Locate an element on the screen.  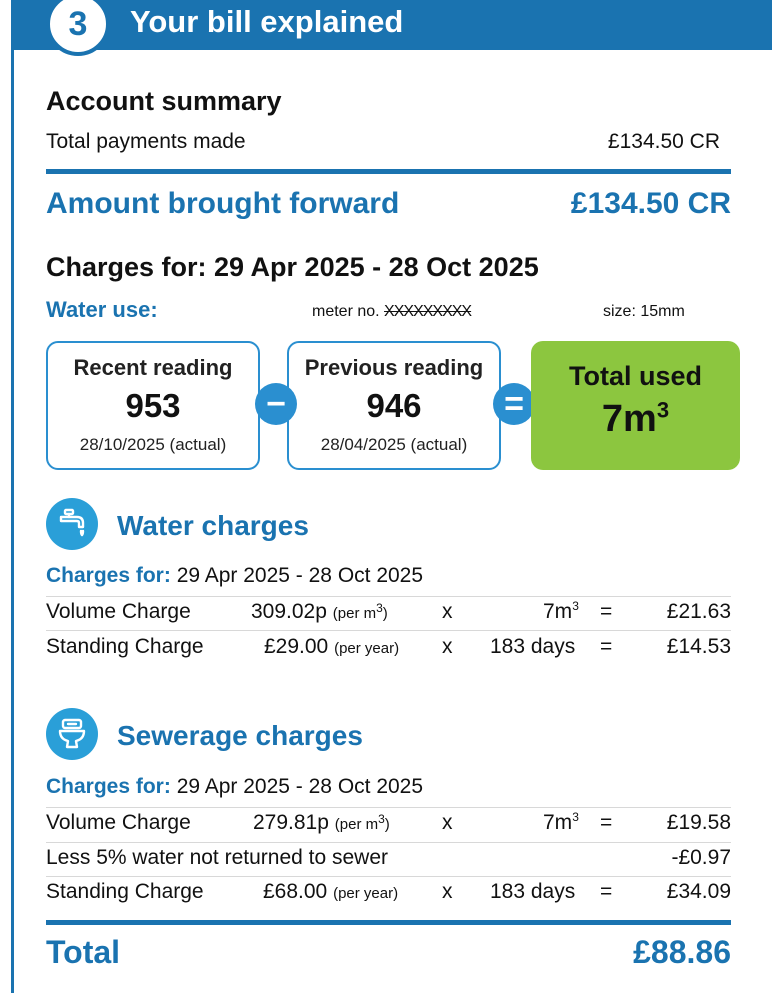
sewerage-standing-qty: 183 days is located at coordinates (533, 891).